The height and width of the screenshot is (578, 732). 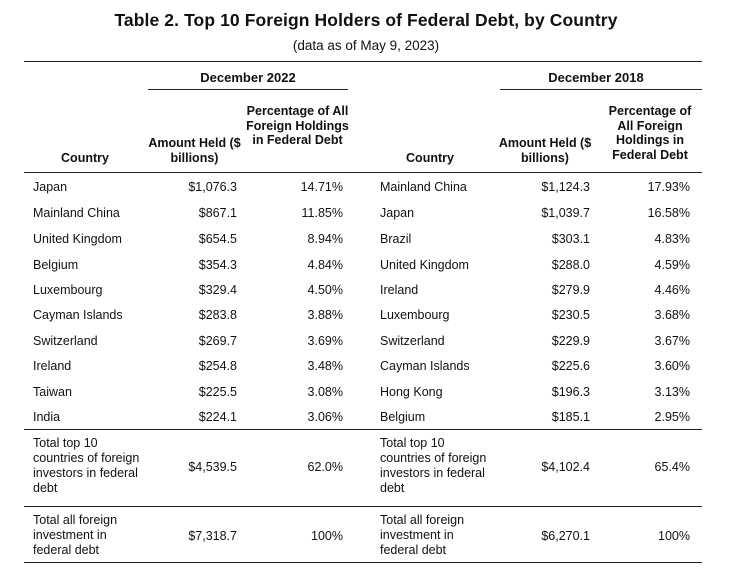 What do you see at coordinates (325, 239) in the screenshot?
I see `pct-cell: 8.94%` at bounding box center [325, 239].